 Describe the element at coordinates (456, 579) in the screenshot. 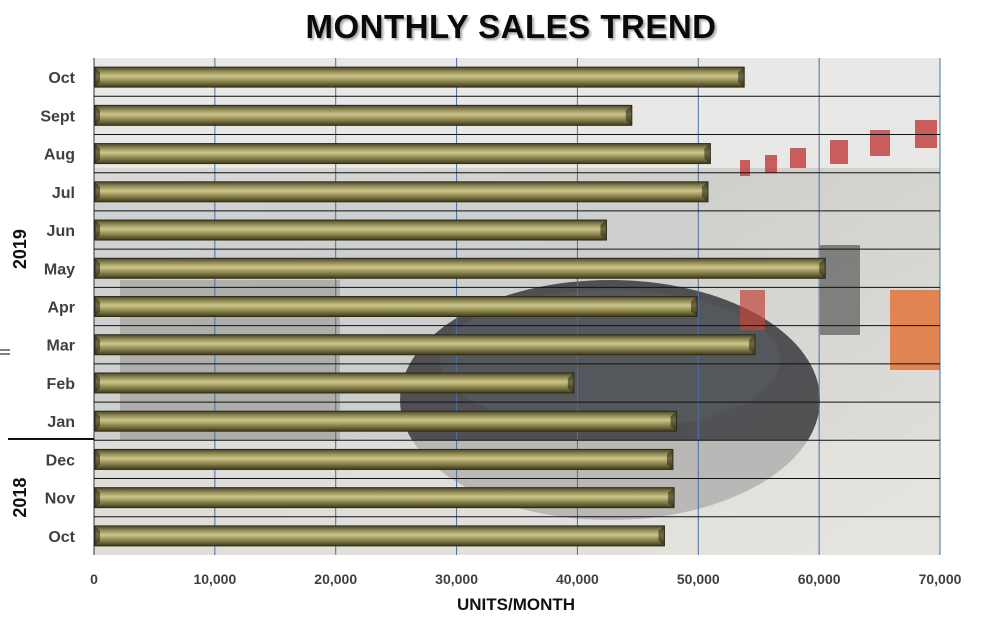

I see `x-tick-label: 30,000` at that location.